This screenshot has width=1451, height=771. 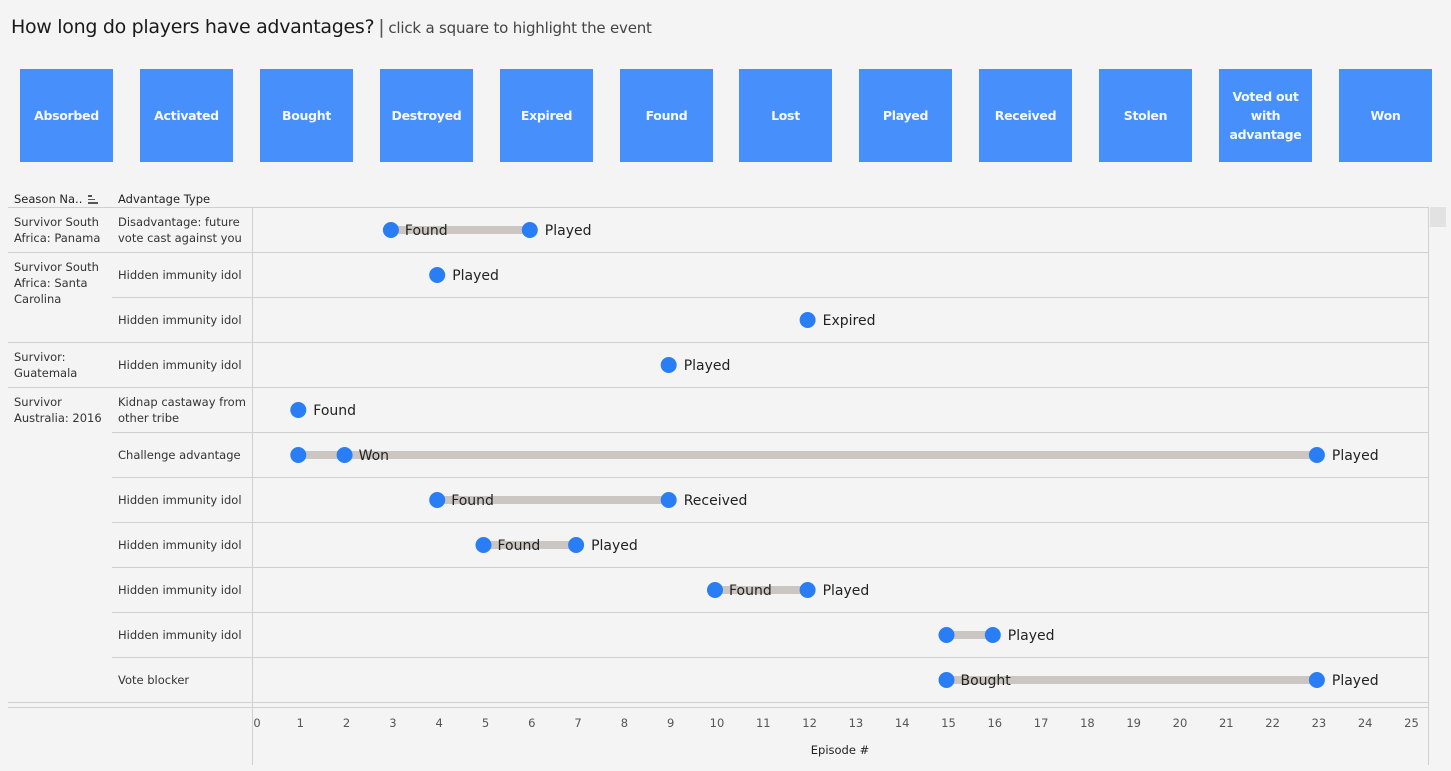 What do you see at coordinates (1087, 723) in the screenshot?
I see `x-tick-label: 18` at bounding box center [1087, 723].